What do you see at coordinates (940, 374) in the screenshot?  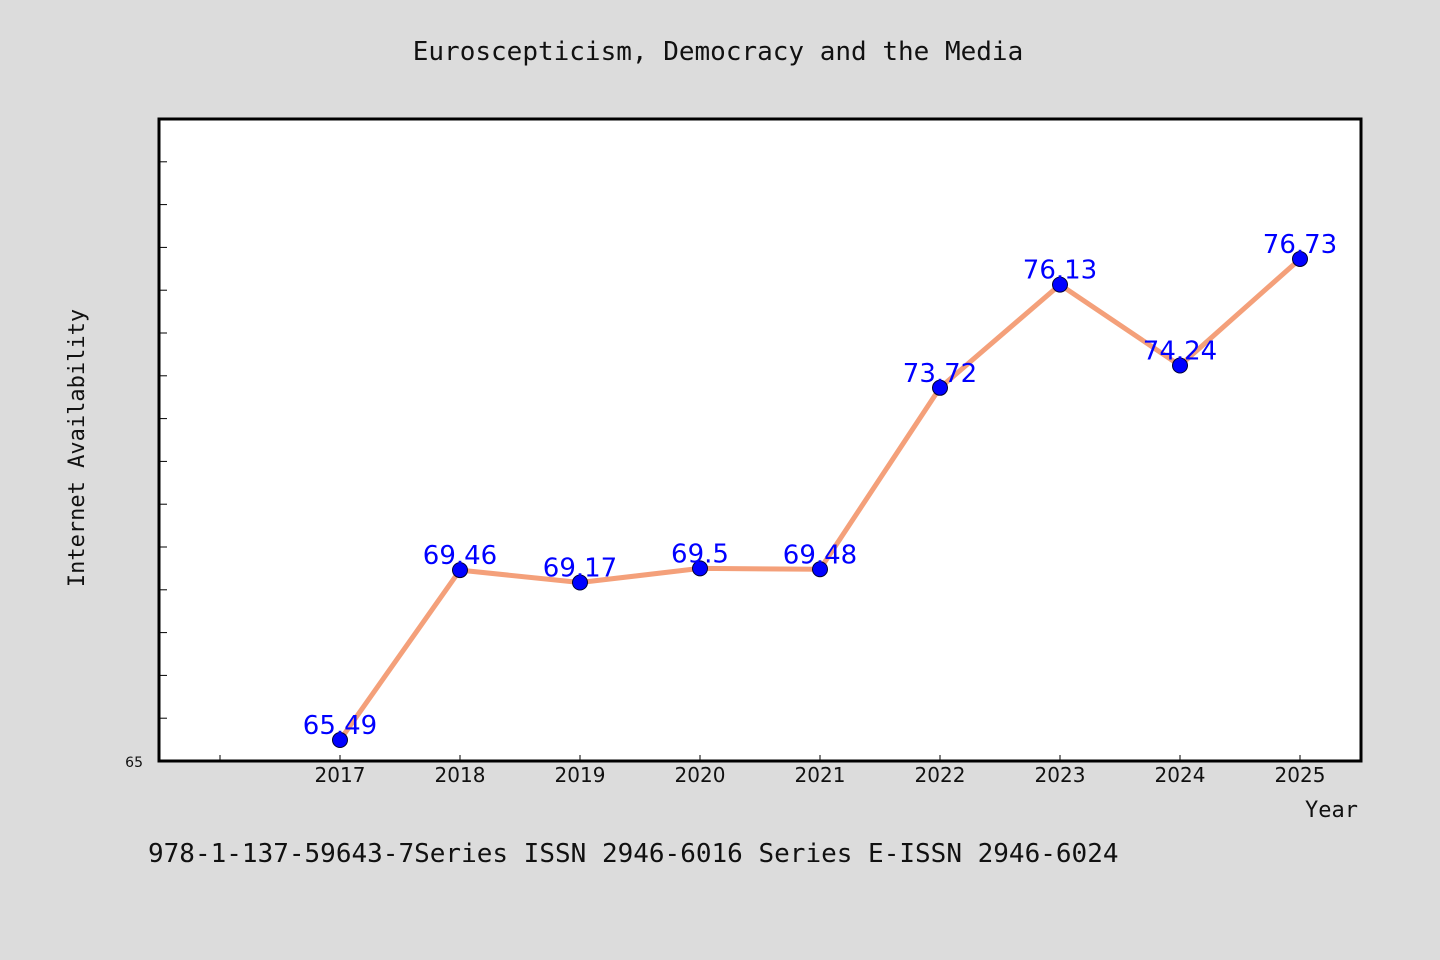 I see `data-label: 73.72` at bounding box center [940, 374].